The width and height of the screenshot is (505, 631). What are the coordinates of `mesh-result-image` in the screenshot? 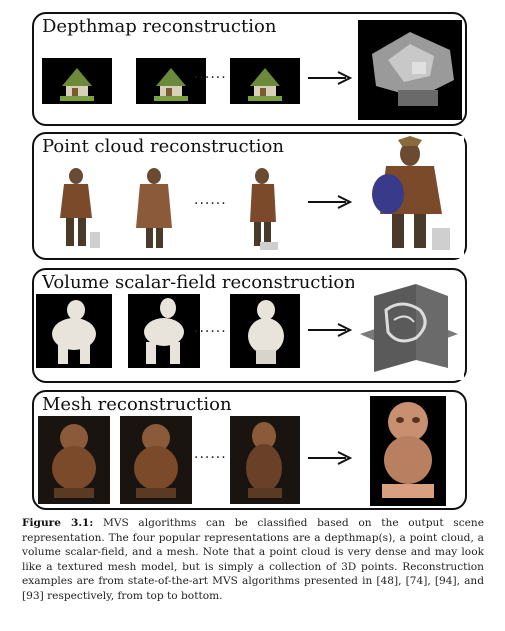 It's located at (408, 451).